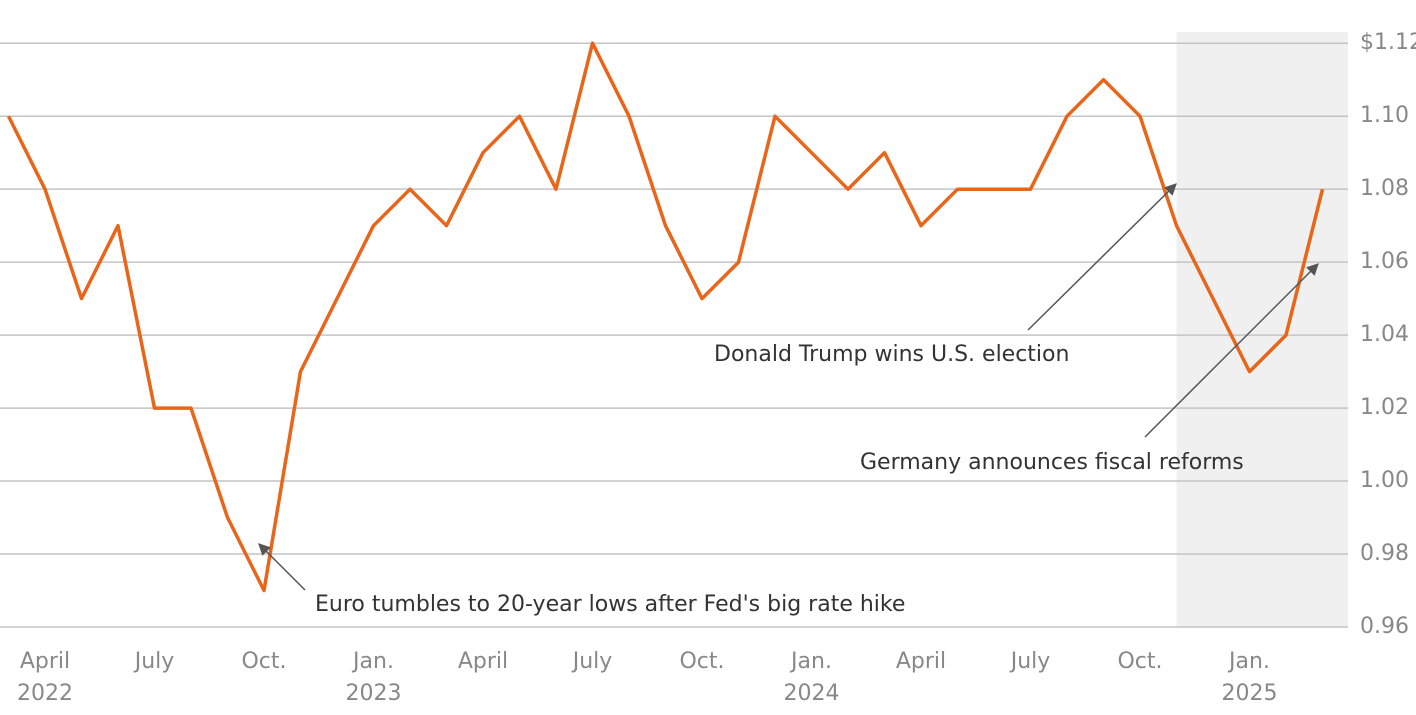 Image resolution: width=1416 pixels, height=715 pixels. Describe the element at coordinates (1384, 553) in the screenshot. I see `y-tick-label: 0.98` at that location.